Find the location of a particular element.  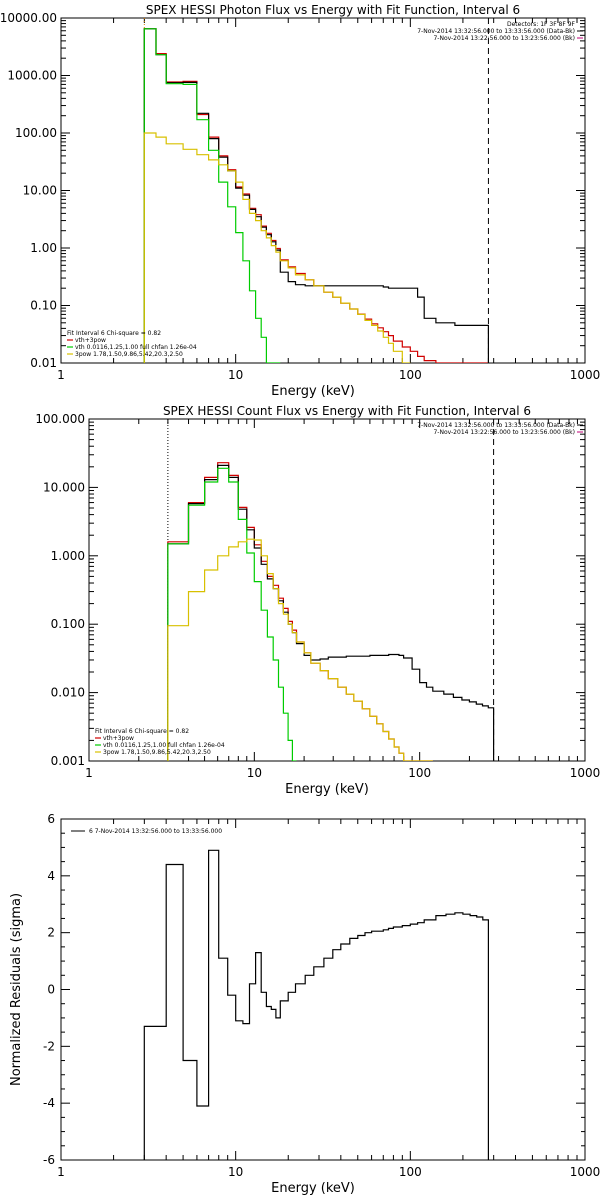

y-tick-label: 0.10 is located at coordinates (43, 306).